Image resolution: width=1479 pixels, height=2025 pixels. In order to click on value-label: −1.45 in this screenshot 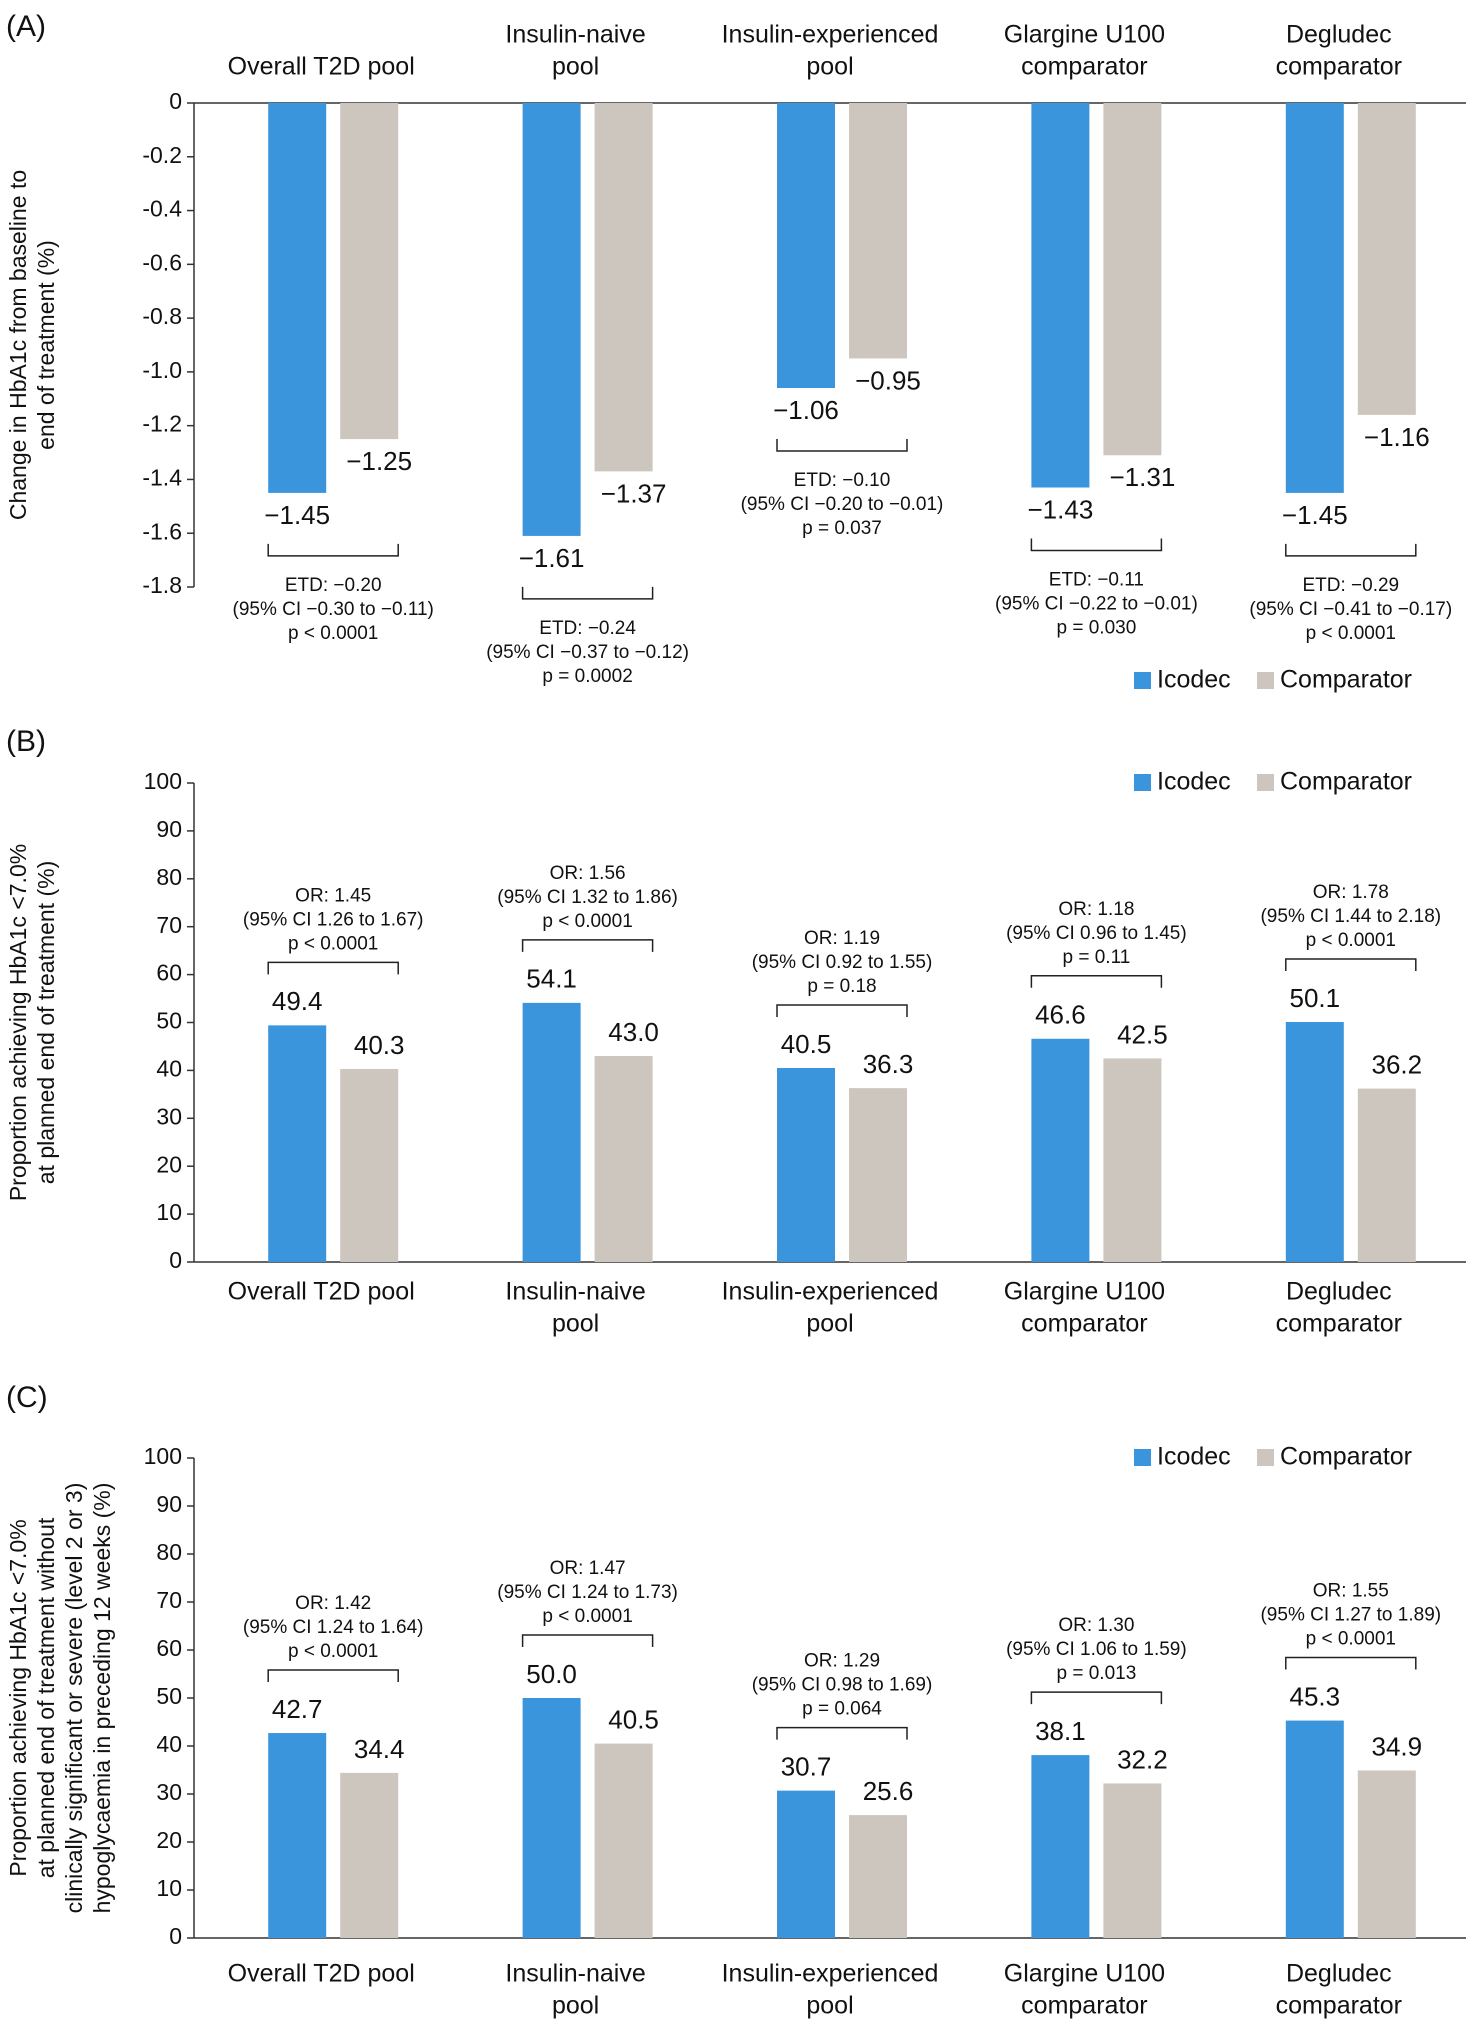, I will do `click(297, 515)`.